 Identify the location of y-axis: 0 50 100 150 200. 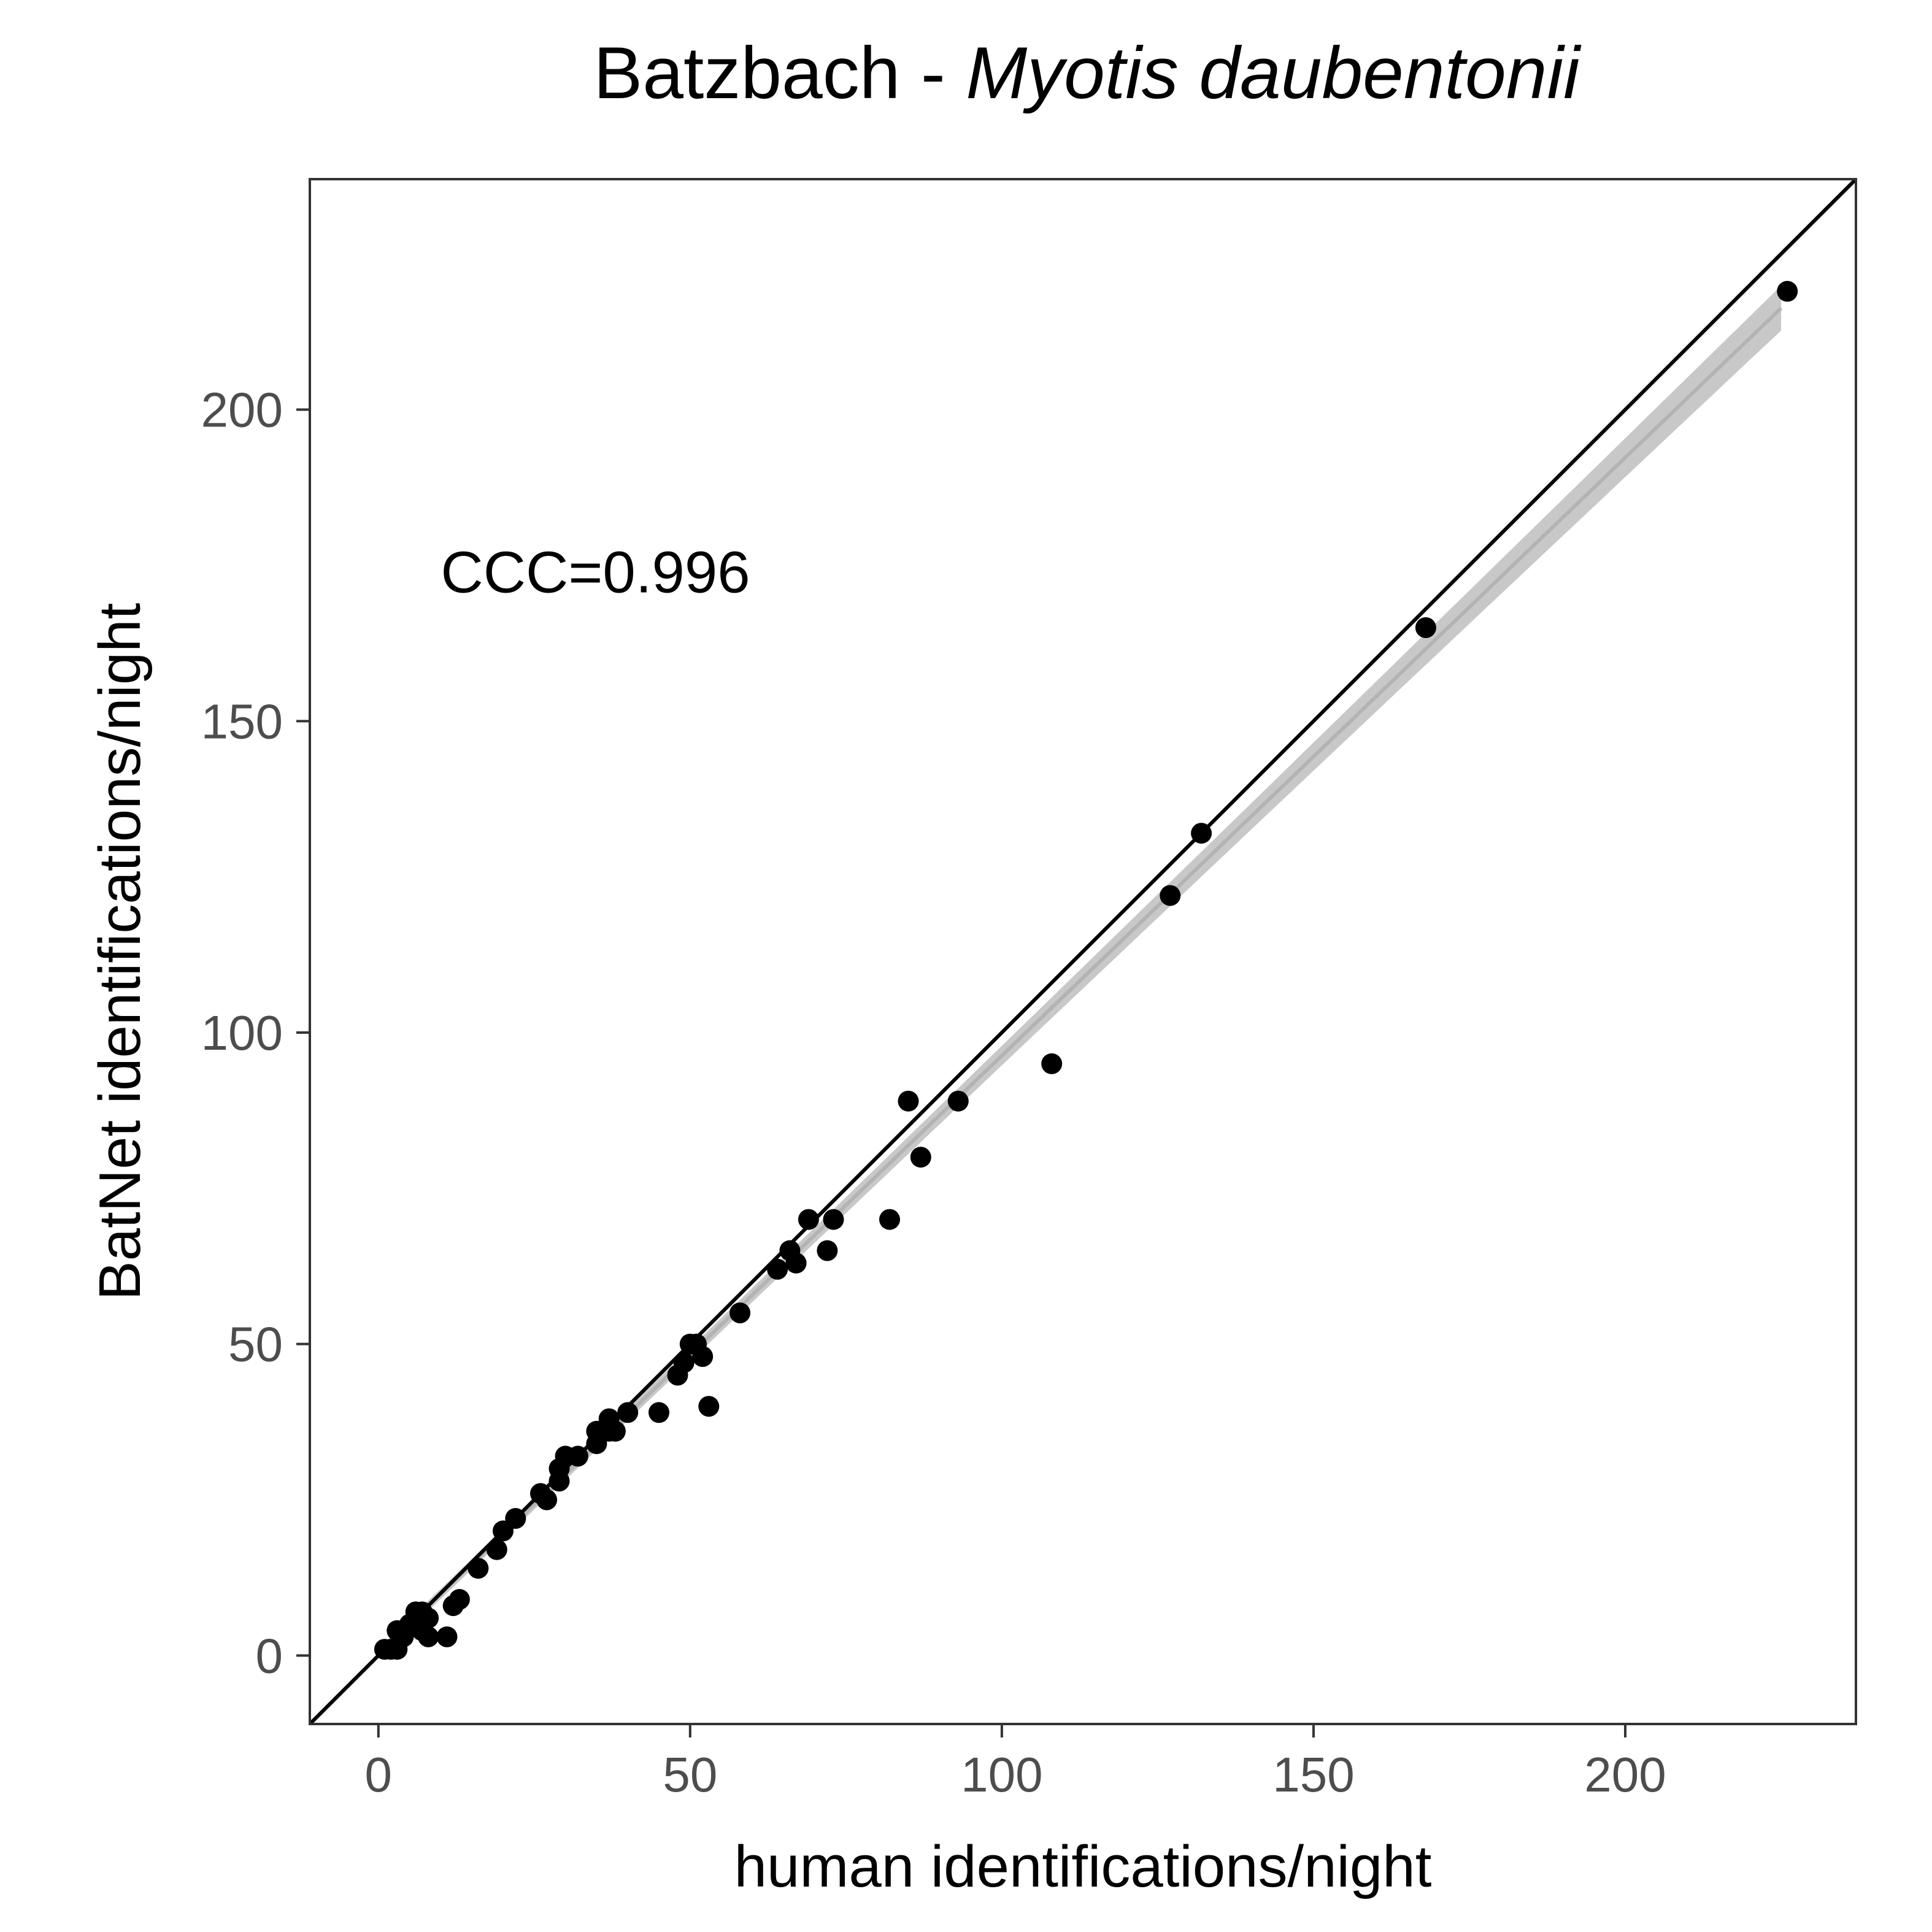
(255, 1033).